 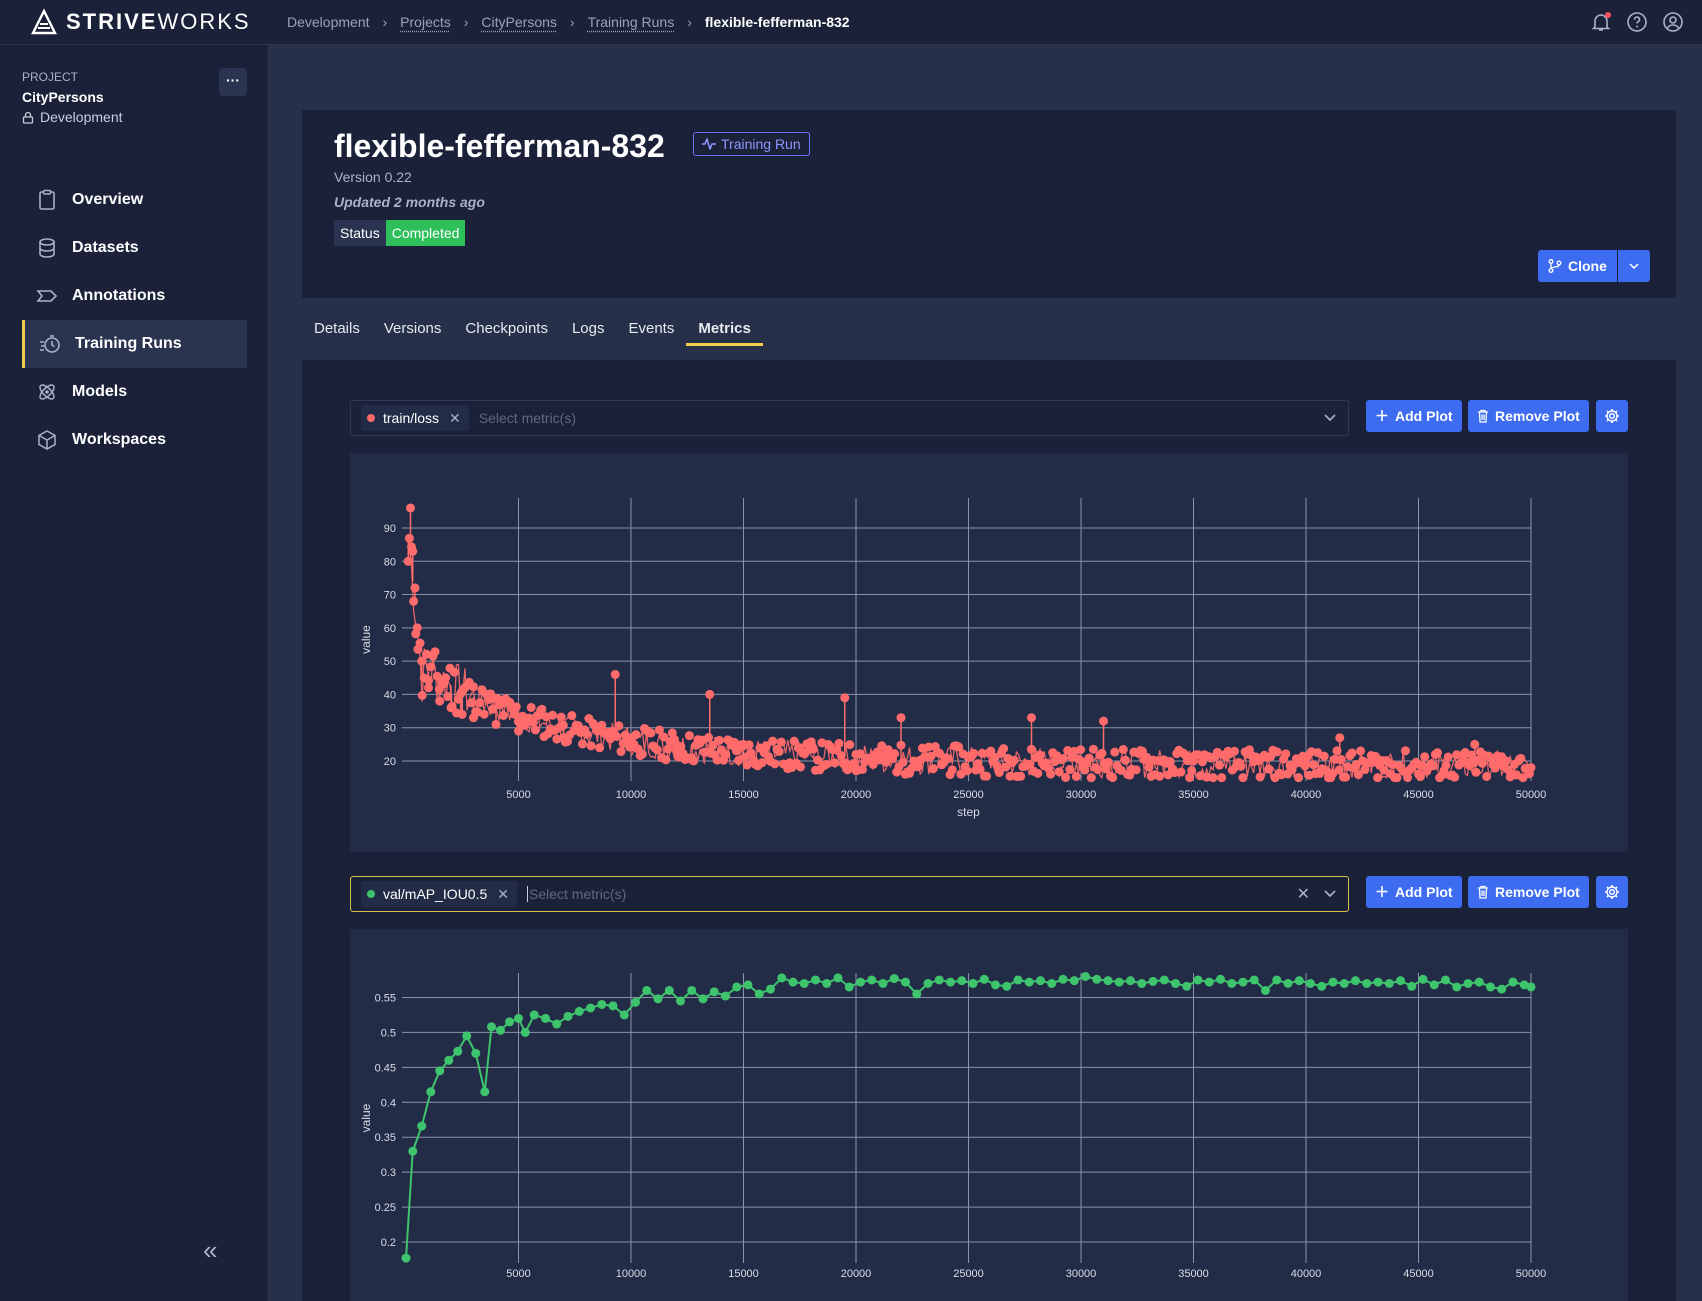 I want to click on sidebar-item-label: Training Runs, so click(x=128, y=343).